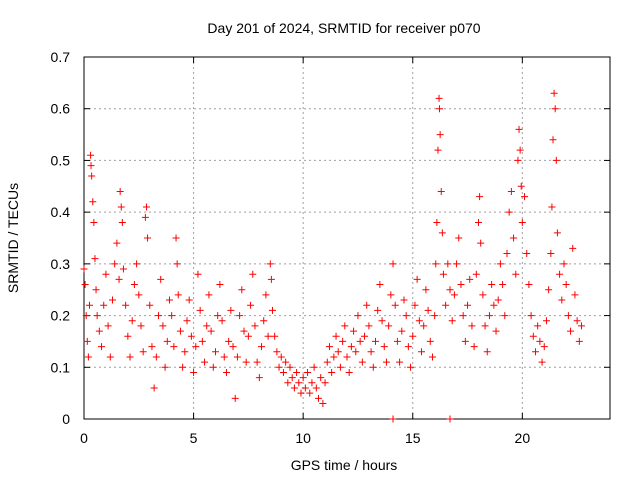 The height and width of the screenshot is (480, 640). I want to click on y-tick-label: 0.1, so click(61, 367).